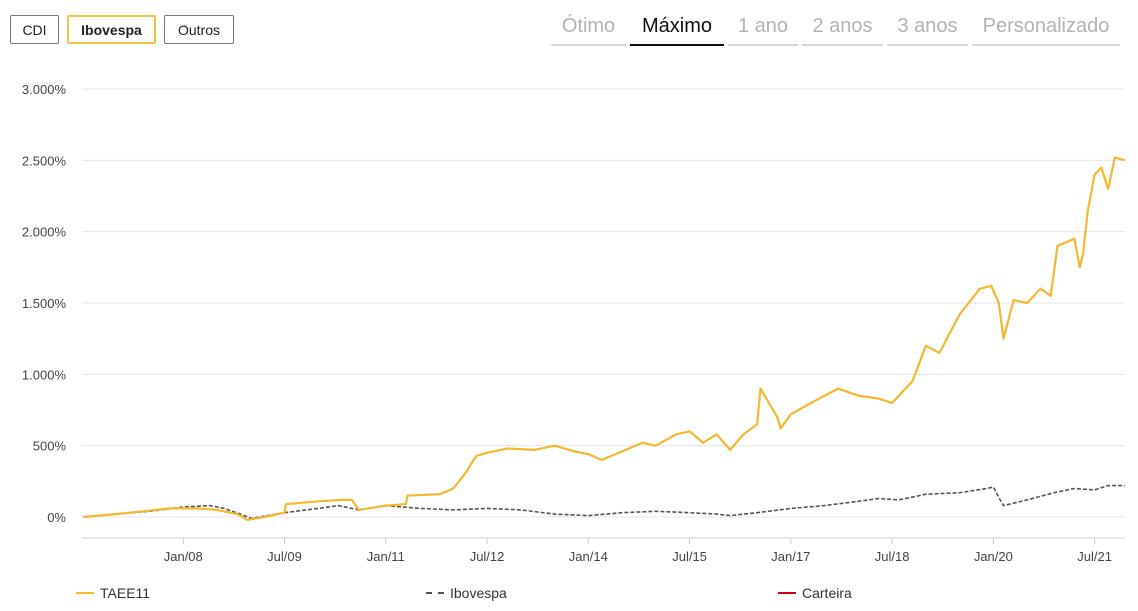  What do you see at coordinates (111, 29) in the screenshot?
I see `benchmark-button-ibovespa: Ibovespa` at bounding box center [111, 29].